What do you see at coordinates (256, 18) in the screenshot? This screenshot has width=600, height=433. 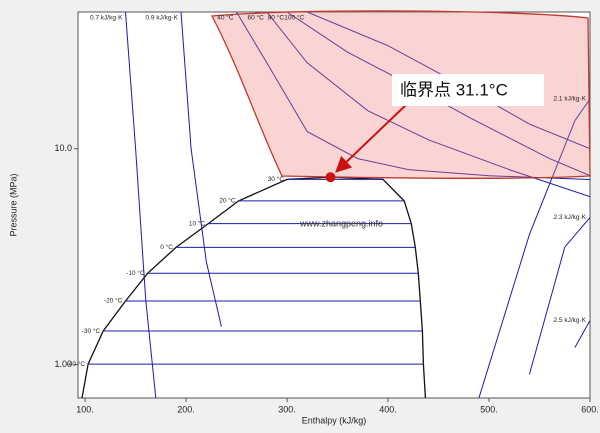 I see `curve-label: 60 °C` at bounding box center [256, 18].